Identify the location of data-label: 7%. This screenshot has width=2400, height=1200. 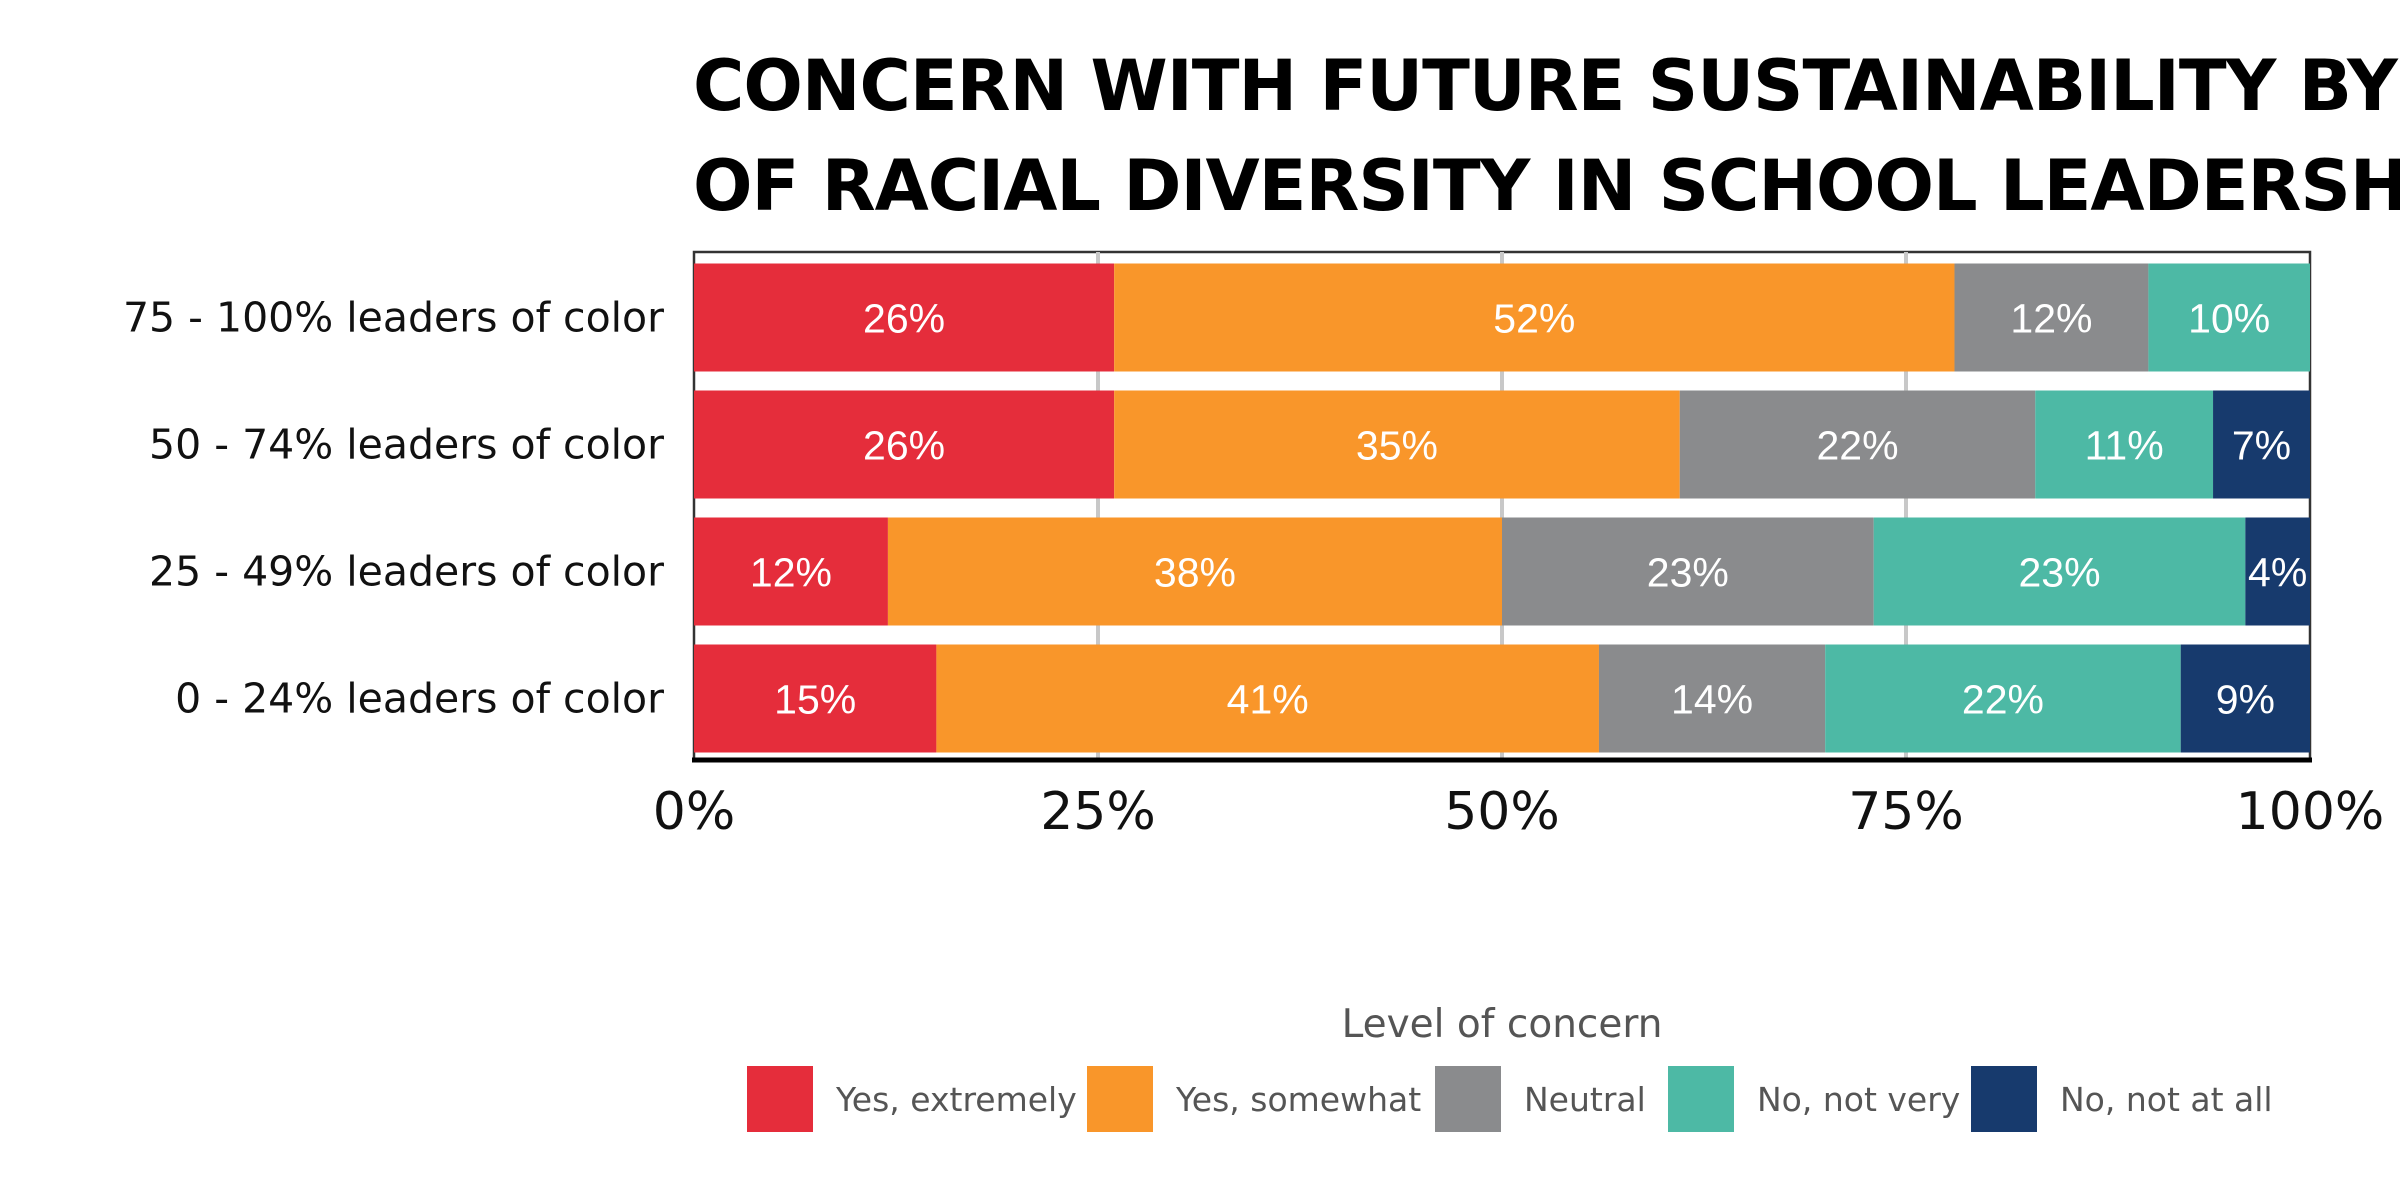
(2261, 446).